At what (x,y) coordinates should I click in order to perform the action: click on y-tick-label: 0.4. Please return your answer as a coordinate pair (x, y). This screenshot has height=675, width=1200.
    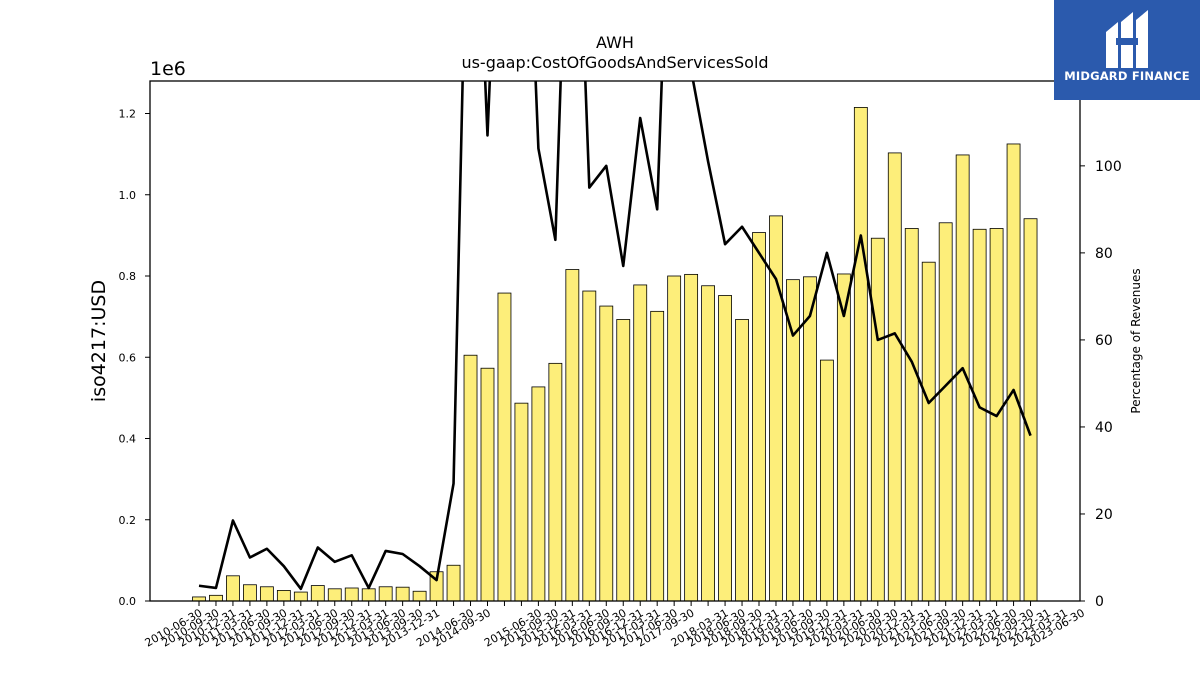
    Looking at the image, I should click on (128, 439).